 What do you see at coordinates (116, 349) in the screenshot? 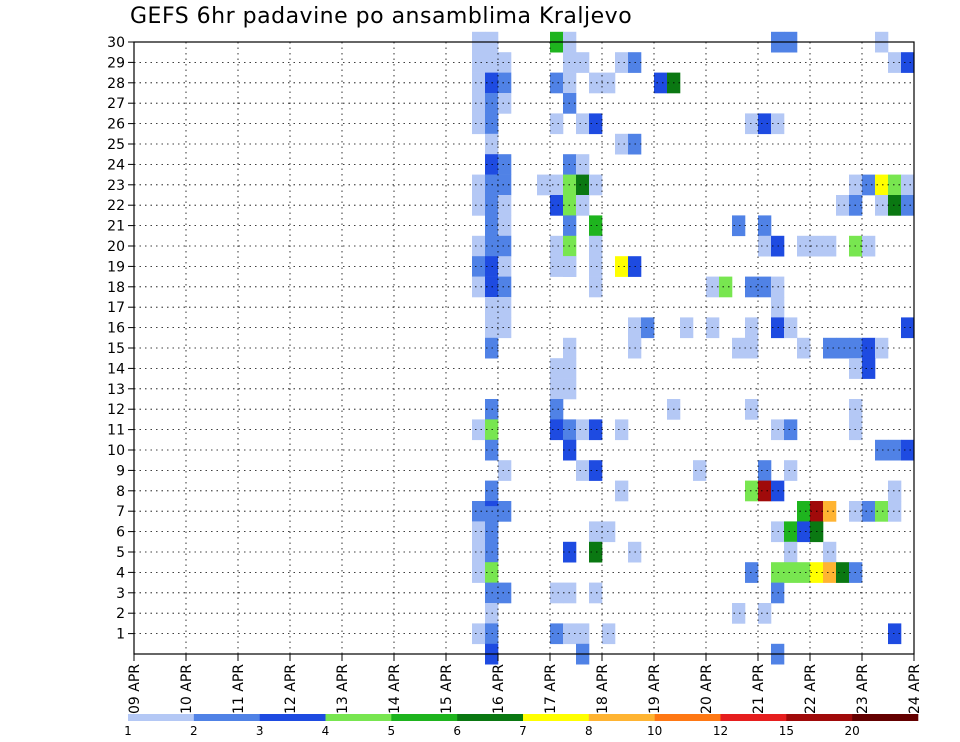
I see `y-tick-label: 15` at bounding box center [116, 349].